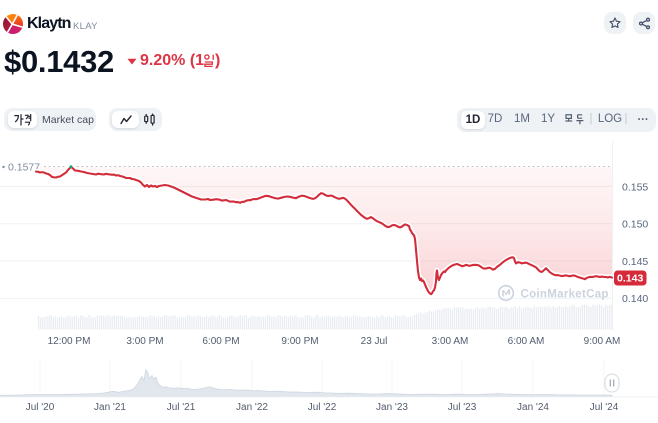 This screenshot has width=658, height=423. Describe the element at coordinates (450, 341) in the screenshot. I see `svg-text: 3:00 AM` at that location.